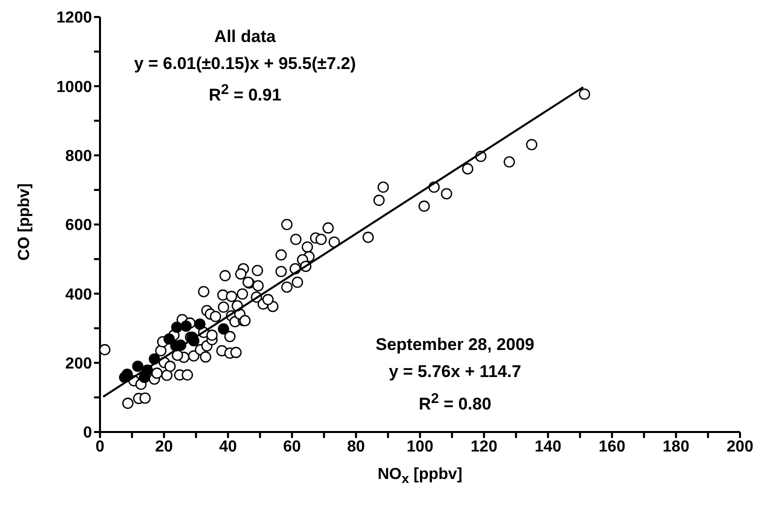  I want to click on y-tick-label: 1200, so click(74, 18).